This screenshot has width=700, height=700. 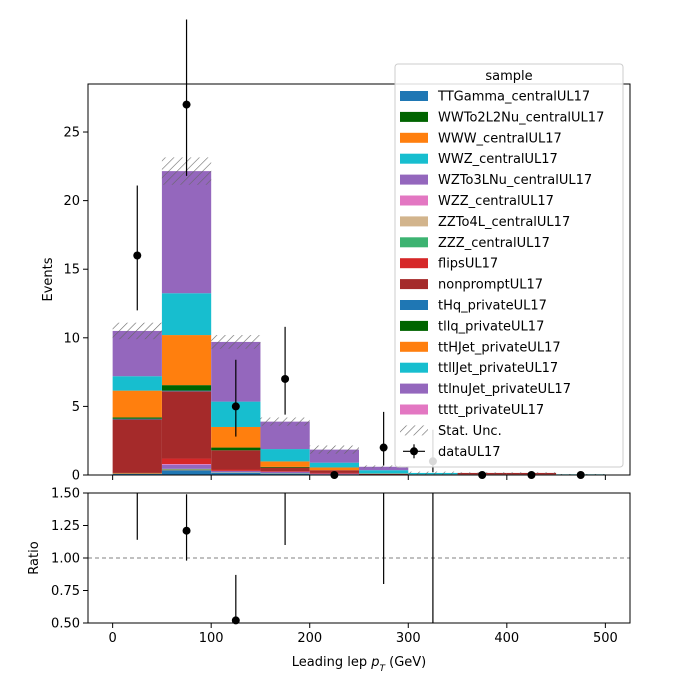 I want to click on top-y-tick-label-3: 15, so click(x=71, y=270).